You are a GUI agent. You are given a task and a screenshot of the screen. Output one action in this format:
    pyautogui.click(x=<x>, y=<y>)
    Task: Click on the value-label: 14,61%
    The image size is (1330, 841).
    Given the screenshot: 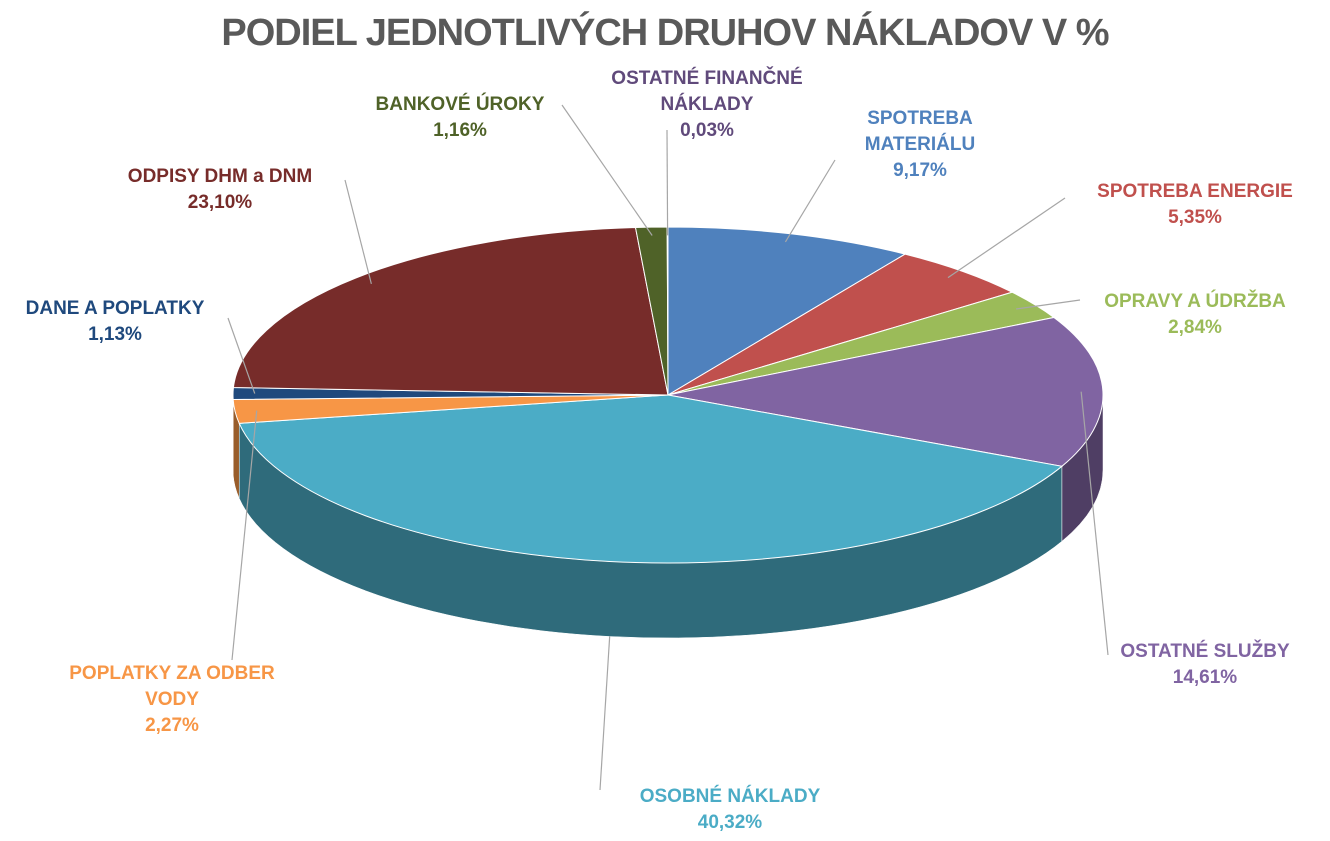 What is the action you would take?
    pyautogui.click(x=1205, y=677)
    